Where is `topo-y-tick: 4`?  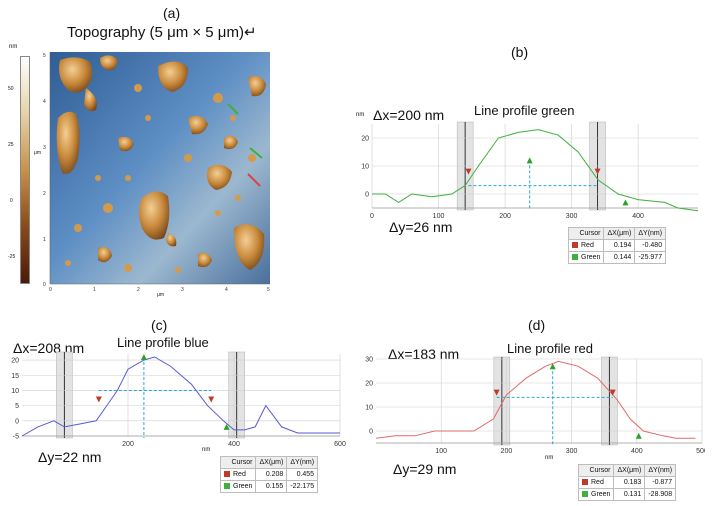 topo-y-tick: 4 is located at coordinates (44, 102).